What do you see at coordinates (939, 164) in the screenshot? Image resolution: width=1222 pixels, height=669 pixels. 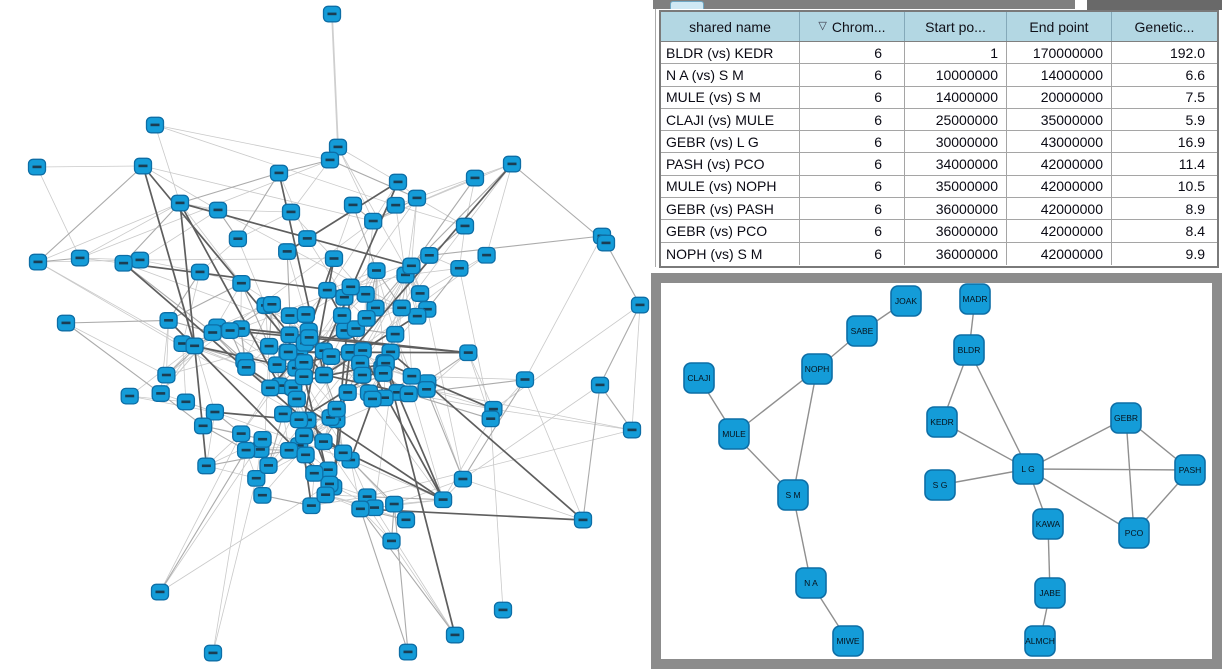 I see `table-row: PASH (vs) PCO 6 34000000 42000000 11.4` at bounding box center [939, 164].